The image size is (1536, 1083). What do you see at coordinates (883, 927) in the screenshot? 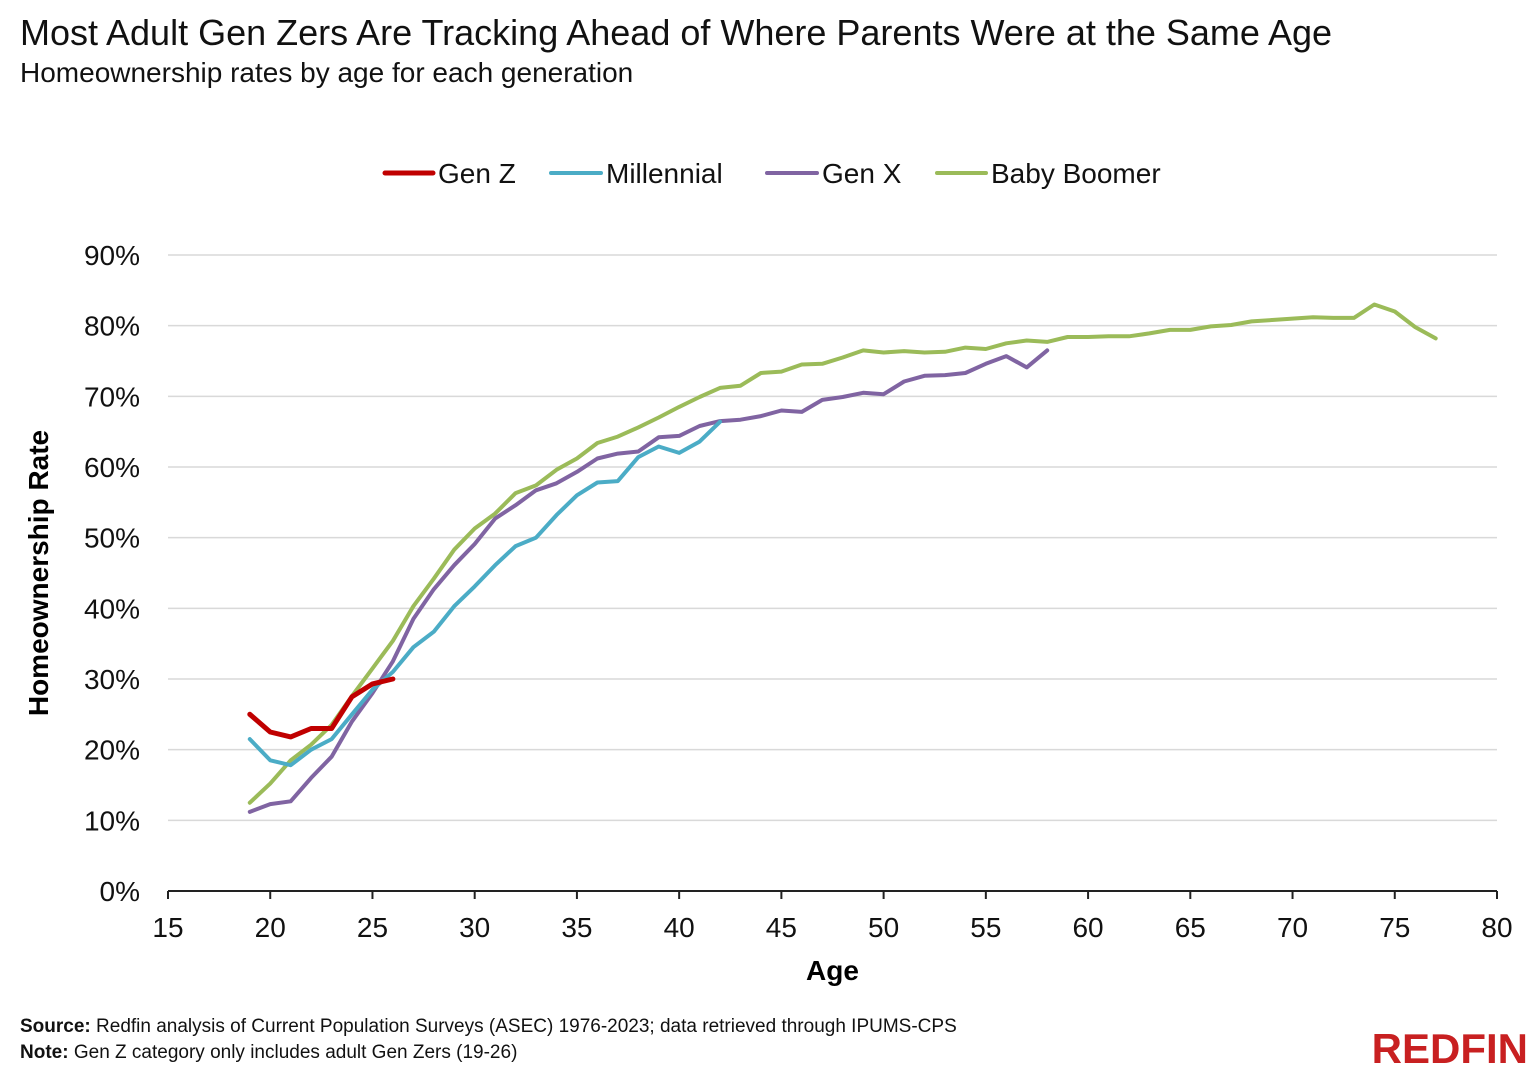
I see `x-tick-label: 50` at bounding box center [883, 927].